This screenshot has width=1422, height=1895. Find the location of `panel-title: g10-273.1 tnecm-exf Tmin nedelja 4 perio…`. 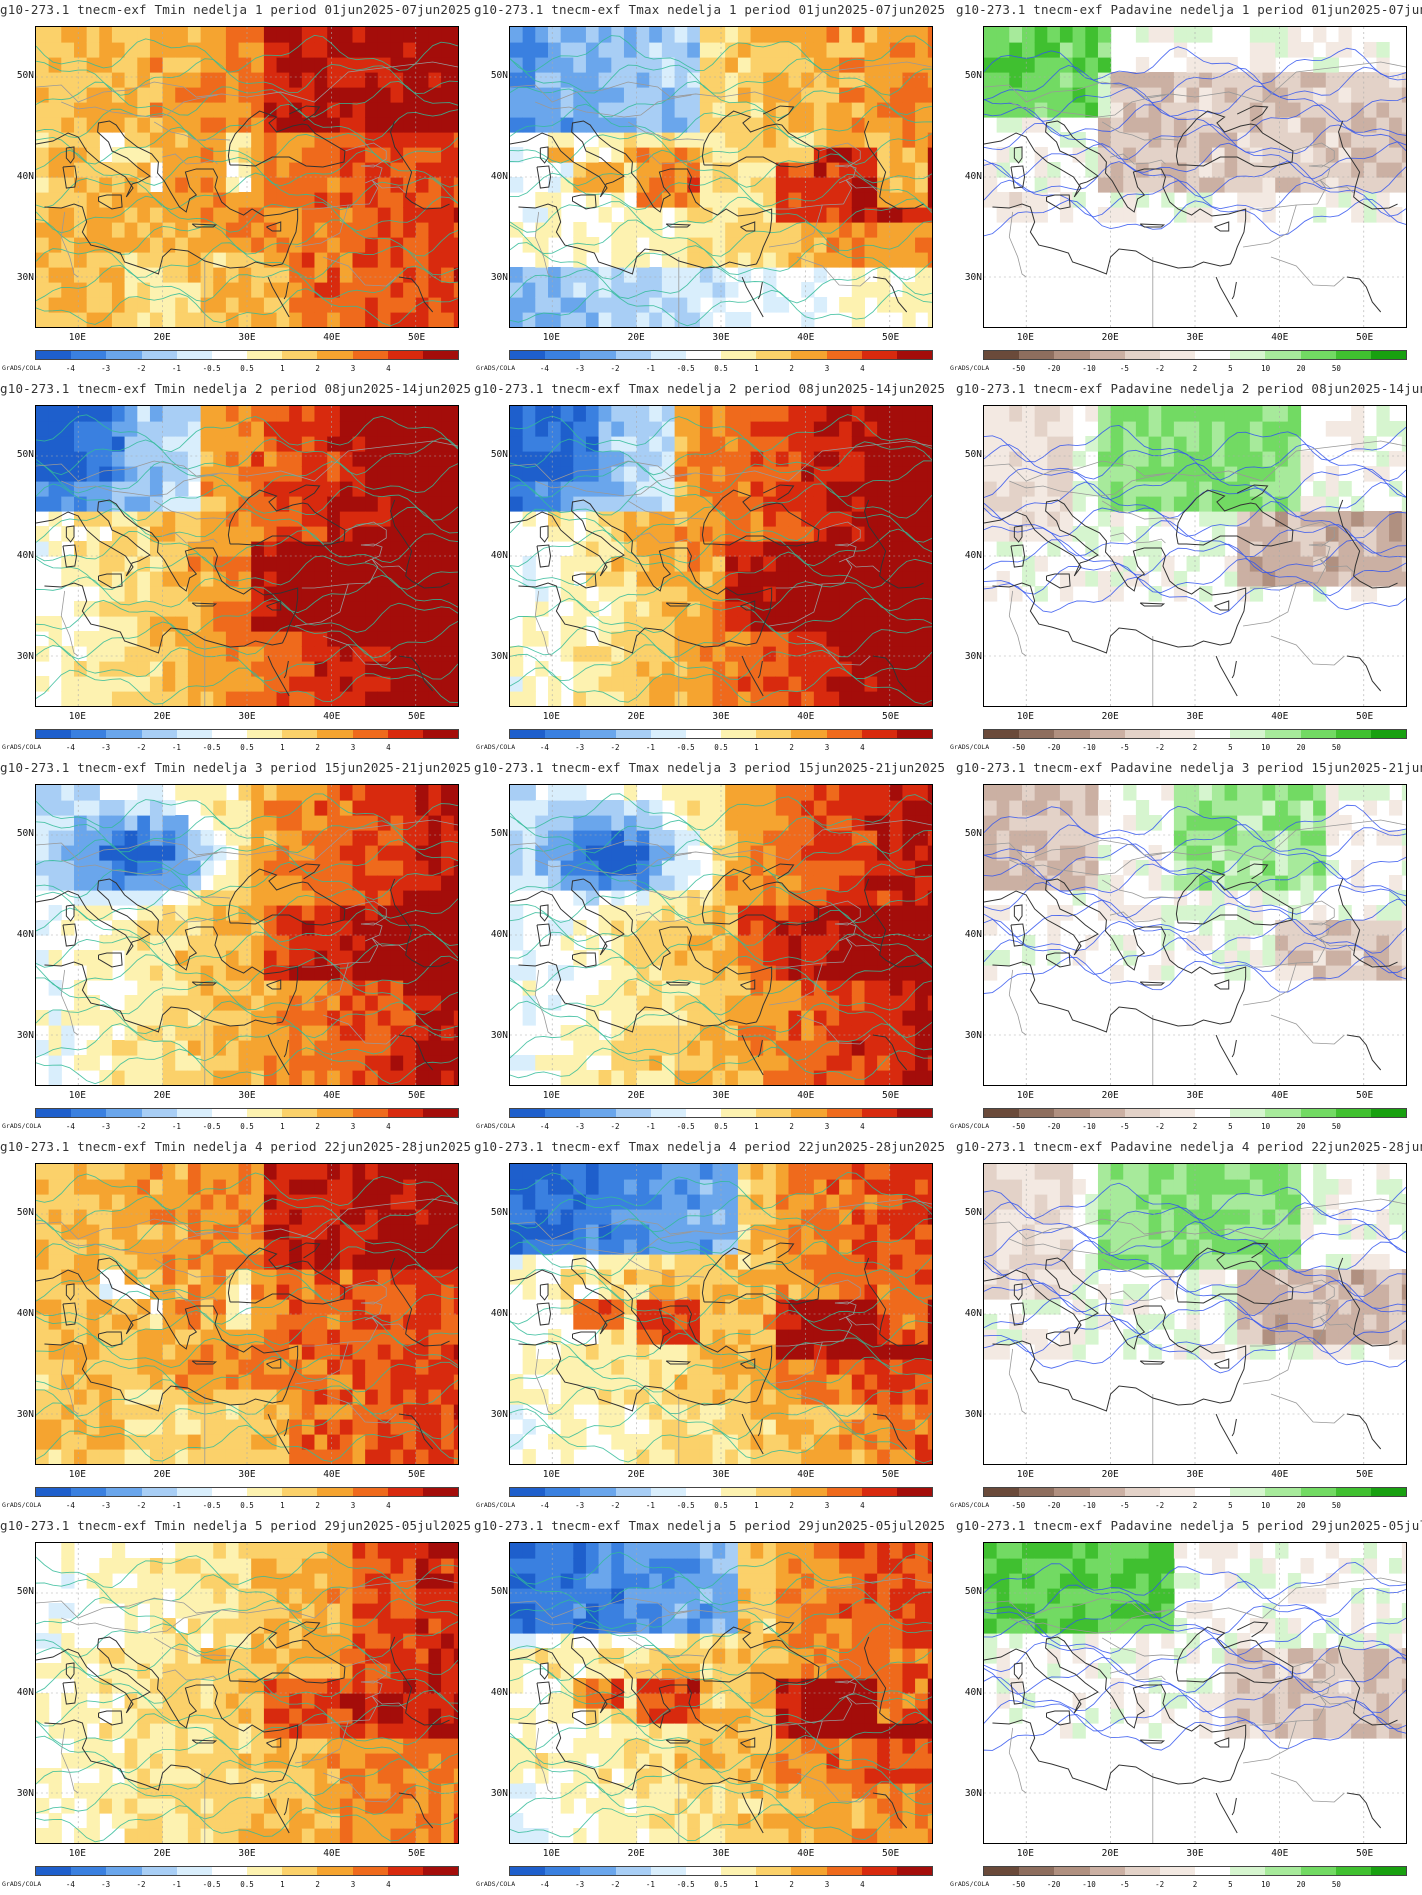

panel-title: g10-273.1 tnecm-exf Tmin nedelja 4 perio… is located at coordinates (236, 1146).